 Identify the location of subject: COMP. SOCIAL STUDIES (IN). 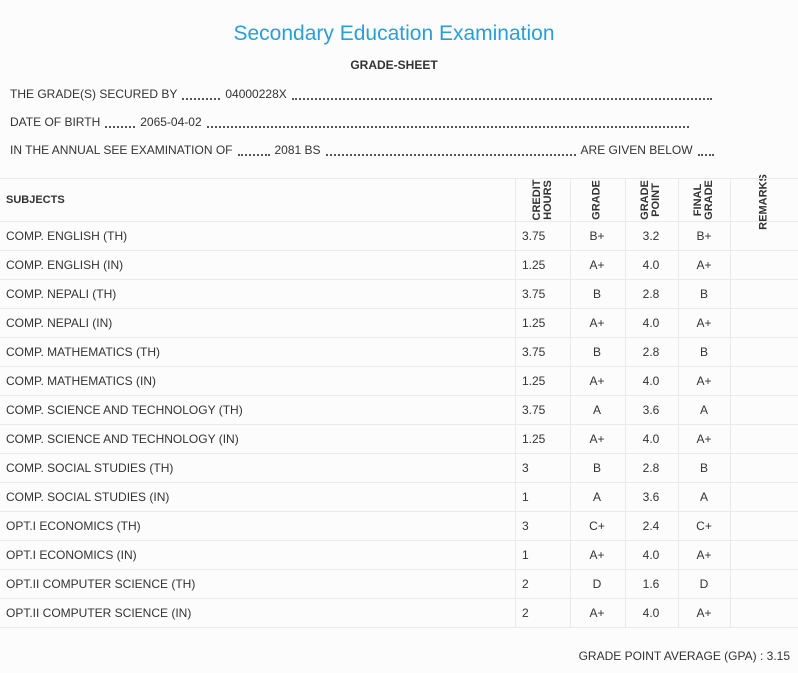
(88, 497).